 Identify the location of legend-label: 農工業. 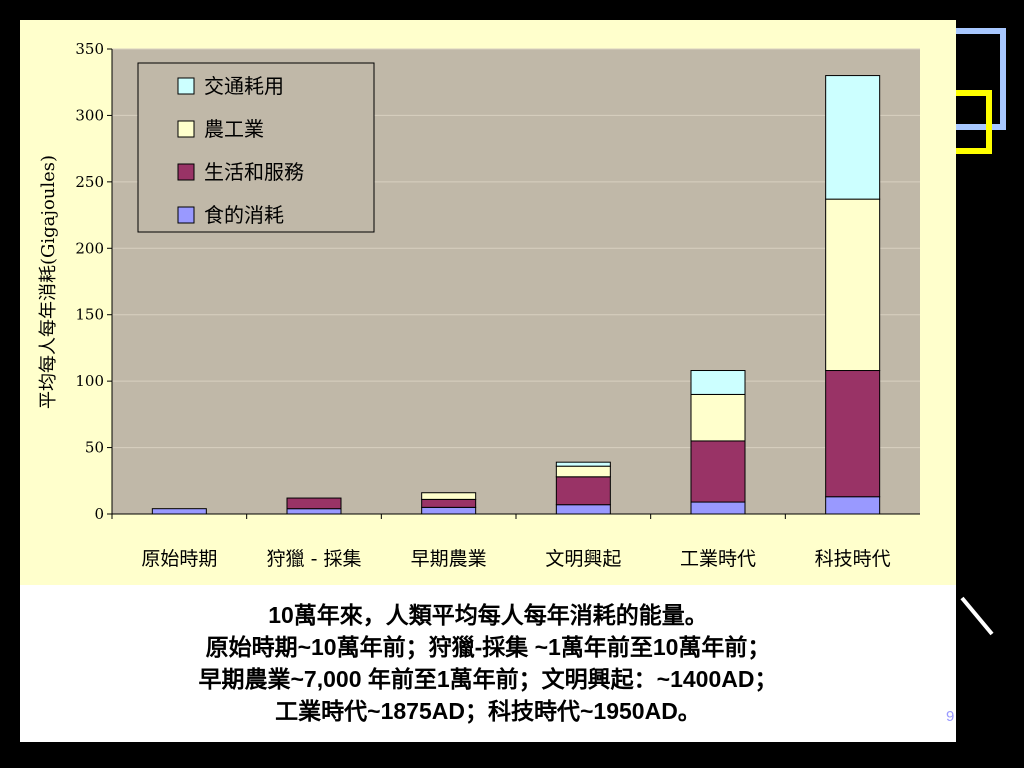
(234, 129).